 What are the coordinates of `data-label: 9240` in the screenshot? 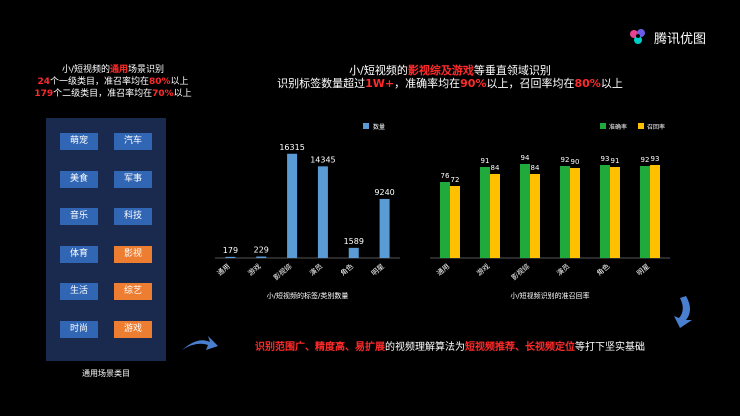 It's located at (384, 192).